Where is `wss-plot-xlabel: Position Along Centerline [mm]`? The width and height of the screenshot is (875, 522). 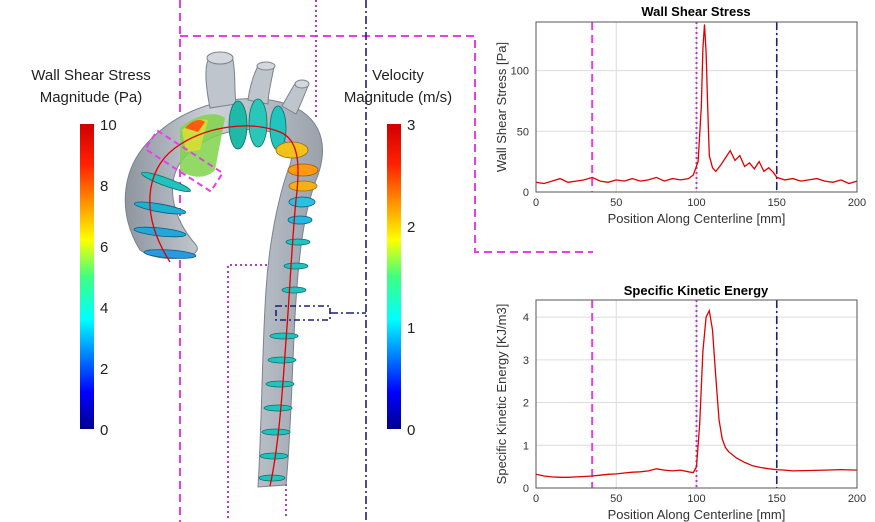 wss-plot-xlabel: Position Along Centerline [mm] is located at coordinates (697, 218).